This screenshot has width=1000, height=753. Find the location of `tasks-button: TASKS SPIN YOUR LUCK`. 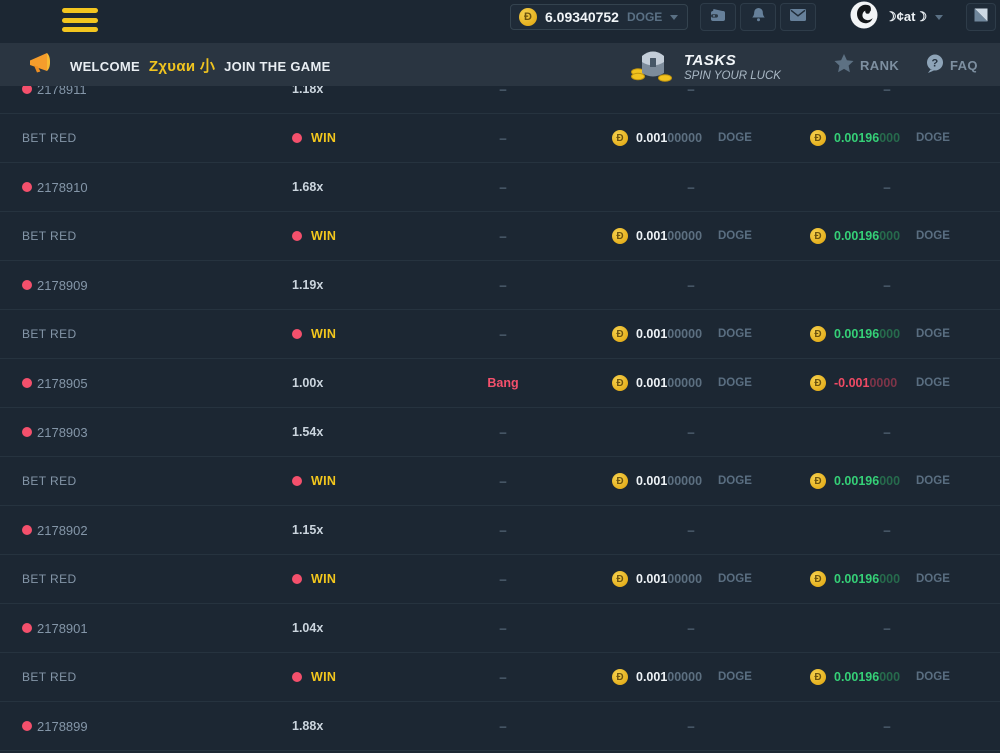

tasks-button: TASKS SPIN YOUR LUCK is located at coordinates (705, 66).